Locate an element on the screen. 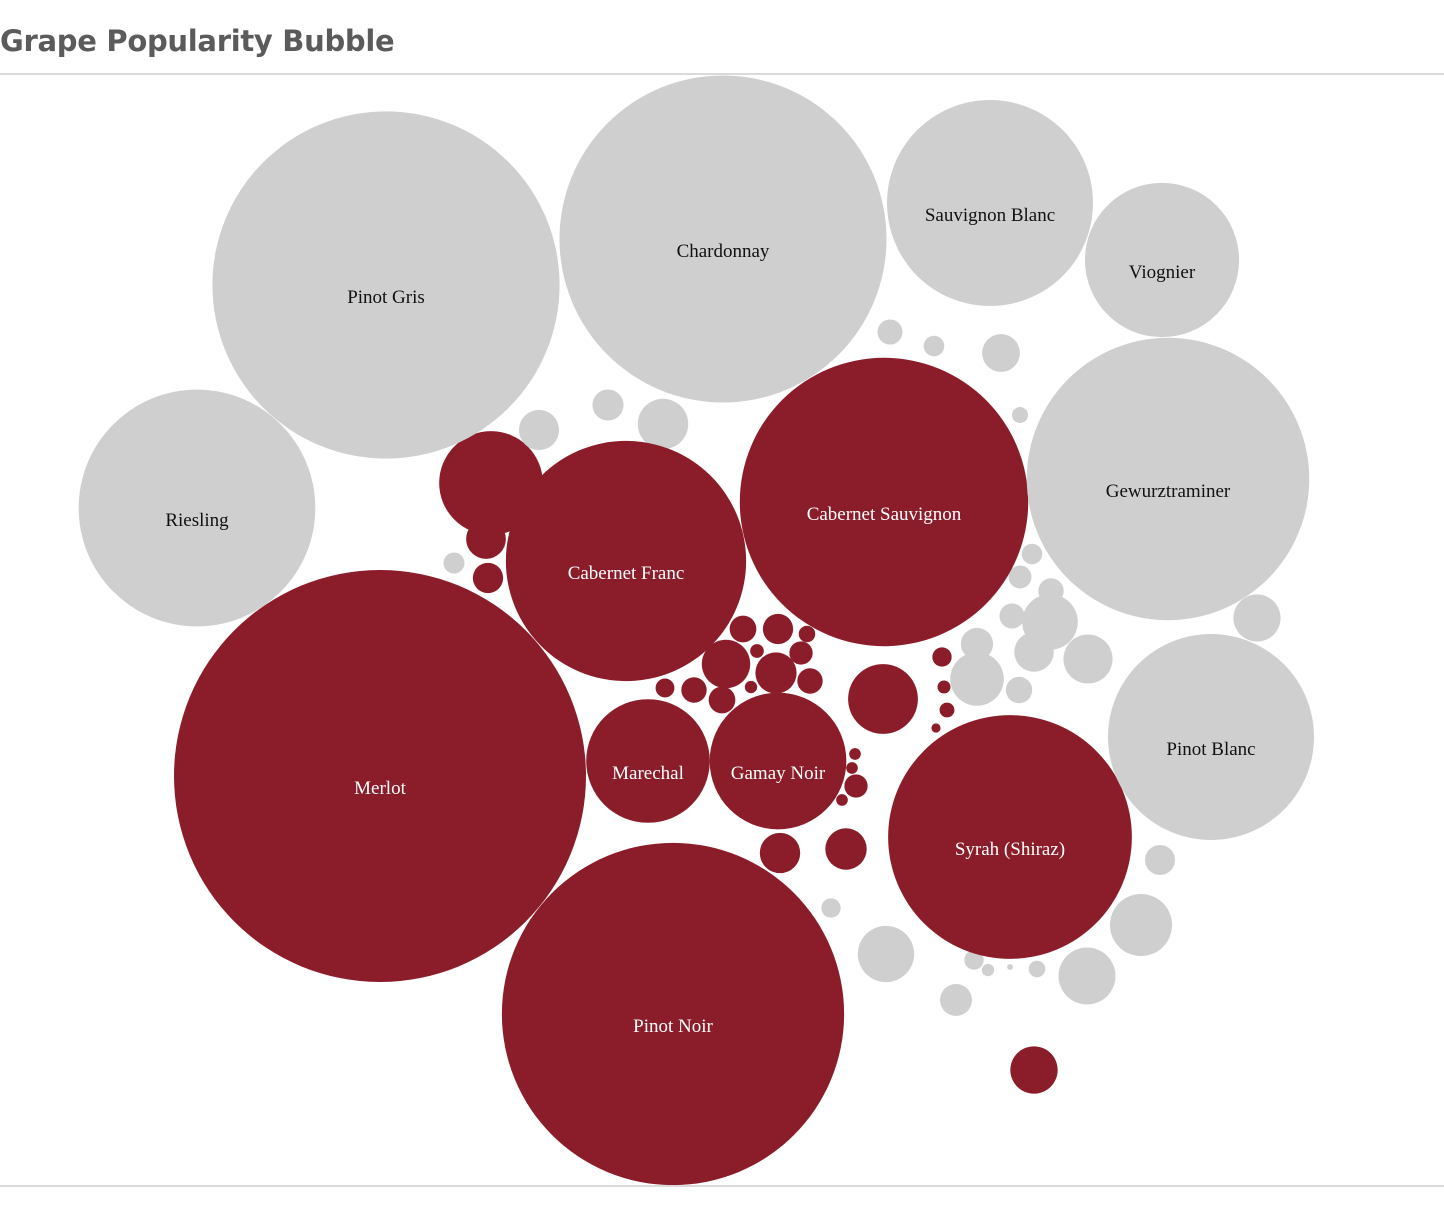 The height and width of the screenshot is (1222, 1444). bubble-label-sauvignon-blanc: Sauvignon Blanc is located at coordinates (990, 215).